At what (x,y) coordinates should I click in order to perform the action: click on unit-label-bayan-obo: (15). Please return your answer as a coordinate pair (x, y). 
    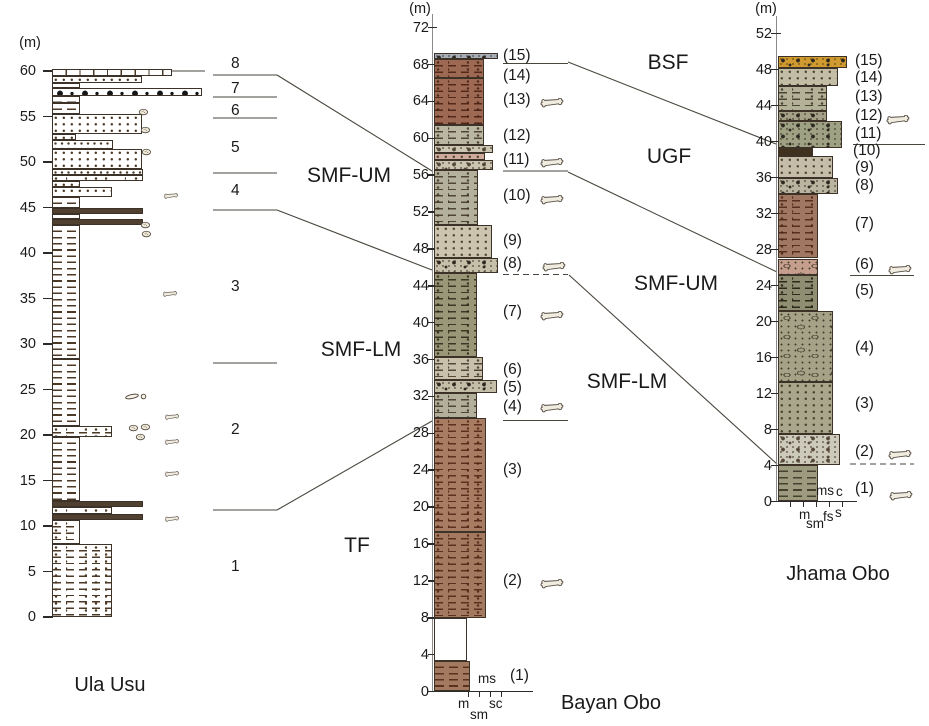
    Looking at the image, I should click on (517, 55).